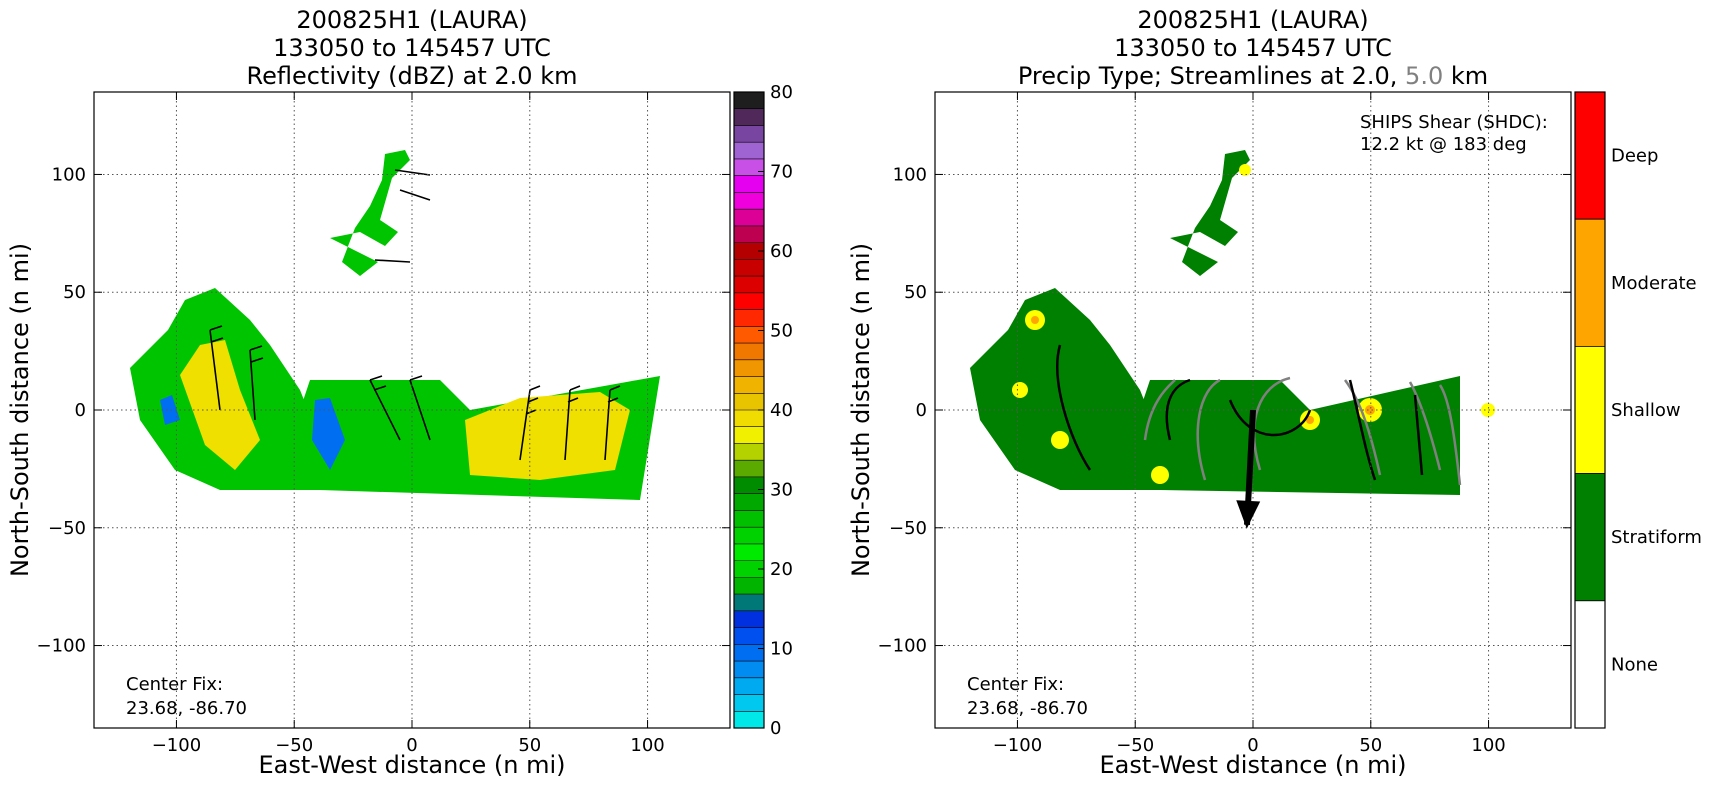  What do you see at coordinates (781, 410) in the screenshot?
I see `reflectivity-colorbar-tick-label: 40` at bounding box center [781, 410].